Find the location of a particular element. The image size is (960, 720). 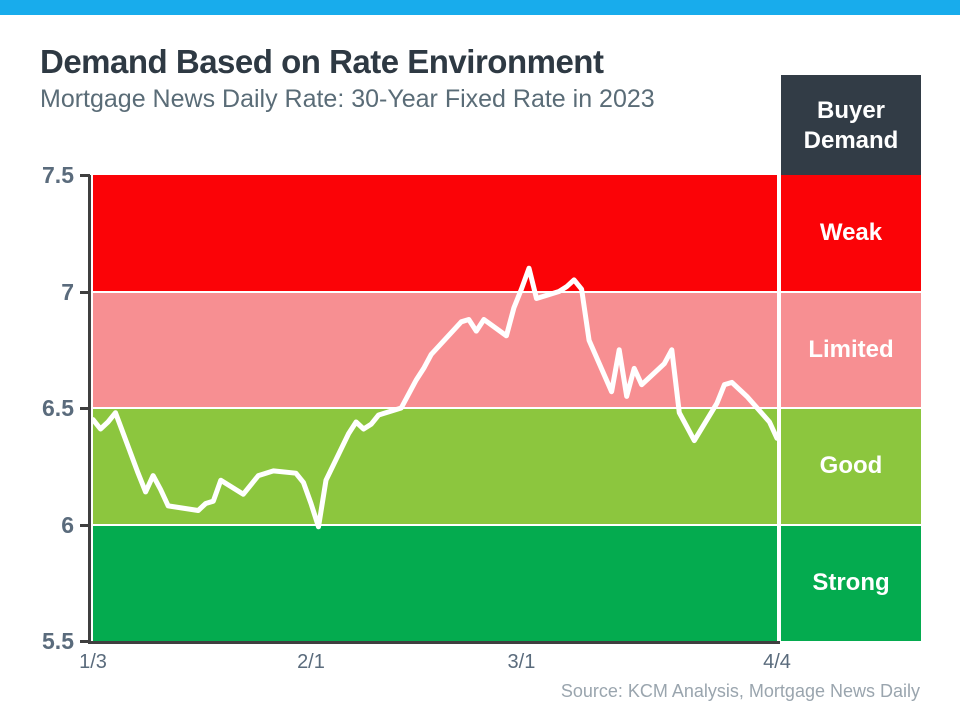

x-tick-label: 3/1 is located at coordinates (521, 662).